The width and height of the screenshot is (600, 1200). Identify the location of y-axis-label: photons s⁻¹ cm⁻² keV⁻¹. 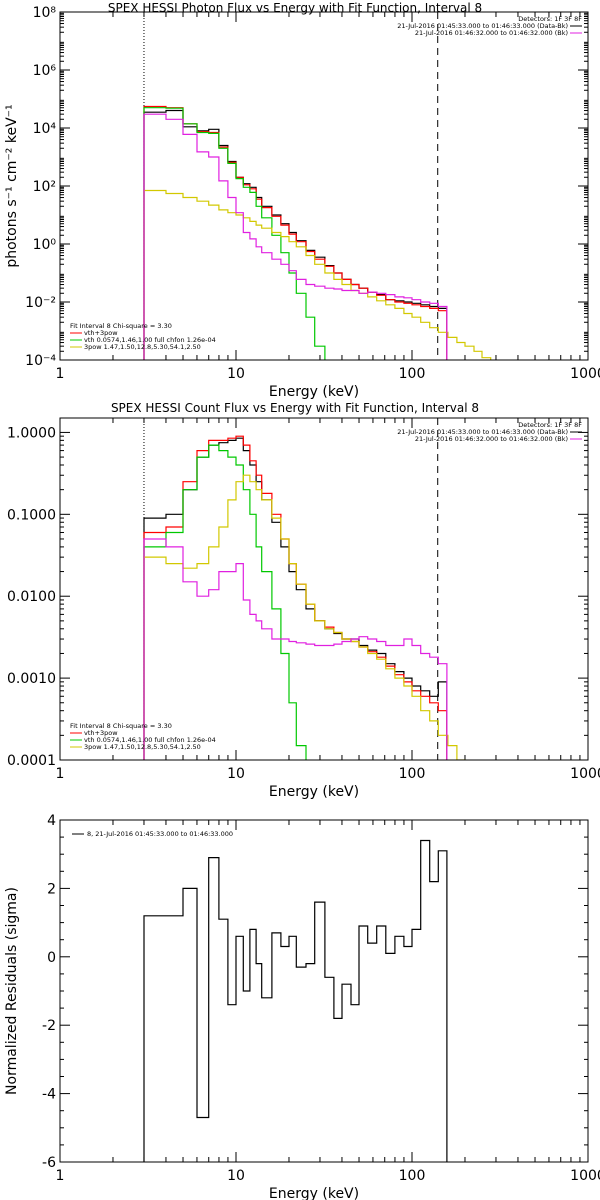
(12, 185).